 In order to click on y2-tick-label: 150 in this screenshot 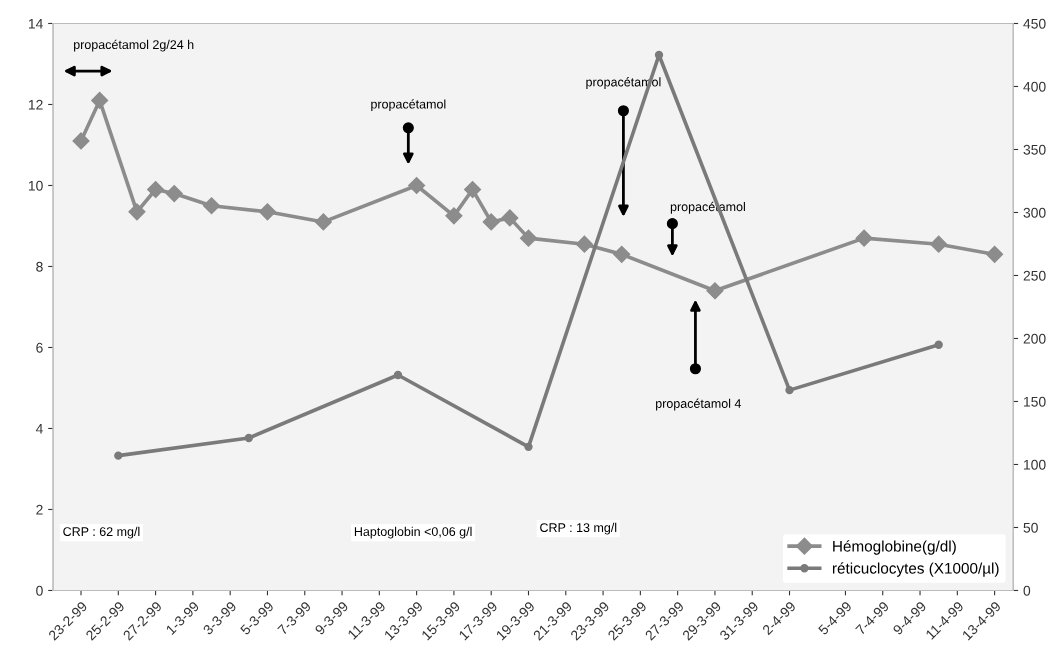, I will do `click(1035, 401)`.